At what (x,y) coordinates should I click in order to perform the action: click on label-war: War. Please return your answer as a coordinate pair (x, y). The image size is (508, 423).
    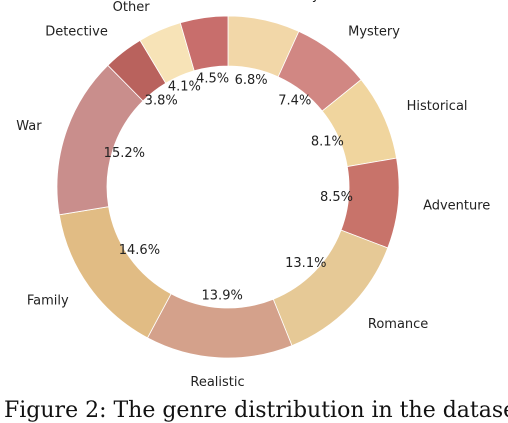
    Looking at the image, I should click on (29, 126).